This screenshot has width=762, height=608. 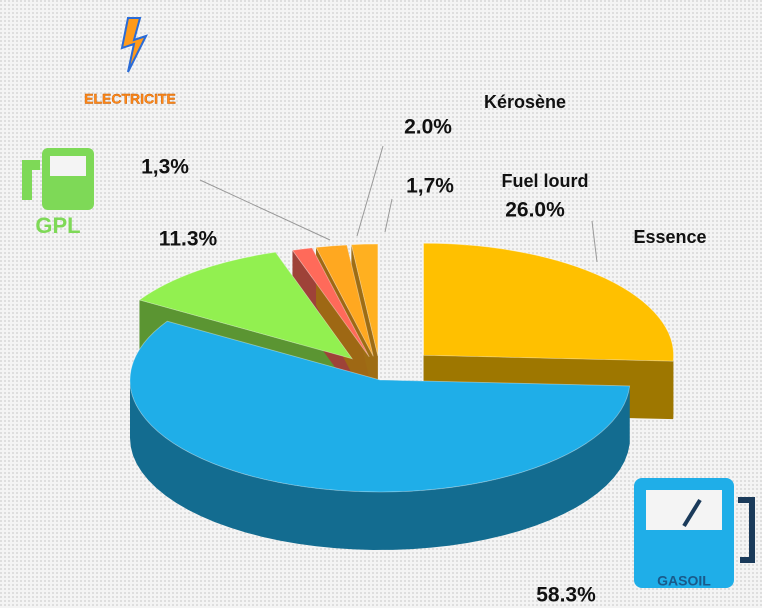 What do you see at coordinates (545, 181) in the screenshot?
I see `category-label: Fuel lourd` at bounding box center [545, 181].